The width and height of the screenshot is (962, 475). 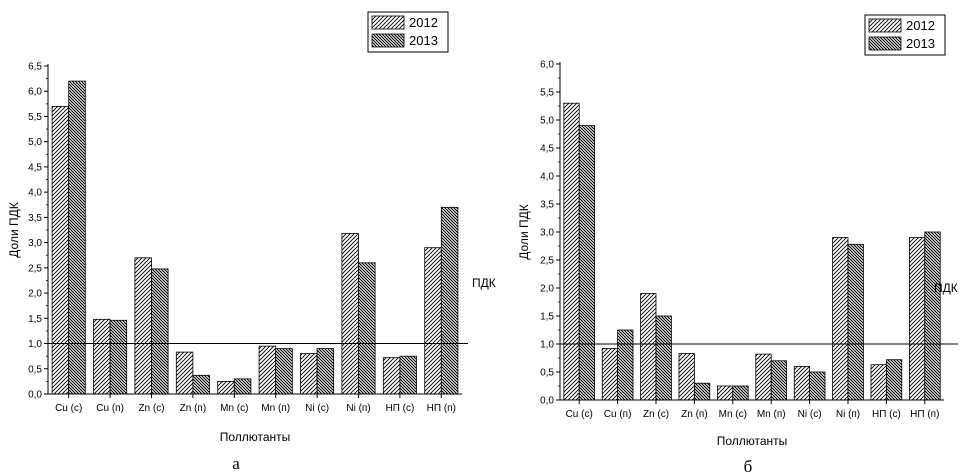 I want to click on y-tick-label: 6,5, so click(x=35, y=67).